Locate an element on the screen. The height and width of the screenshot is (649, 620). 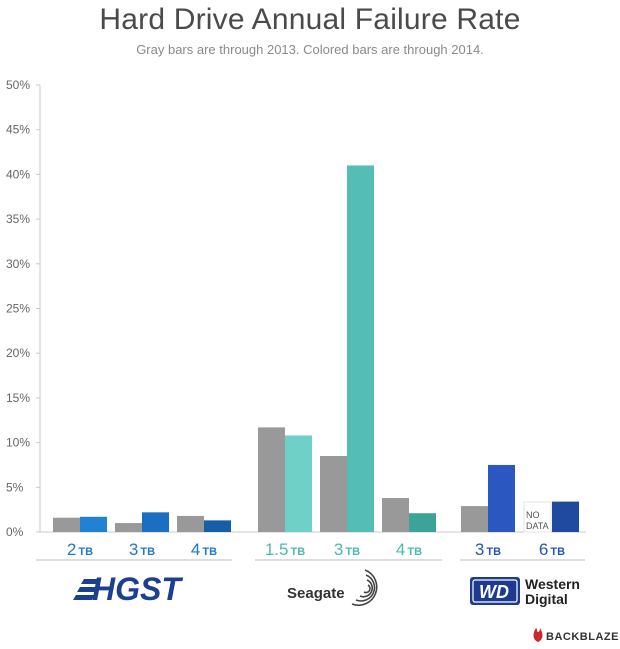
category-label: 1.5 TB is located at coordinates (285, 549).